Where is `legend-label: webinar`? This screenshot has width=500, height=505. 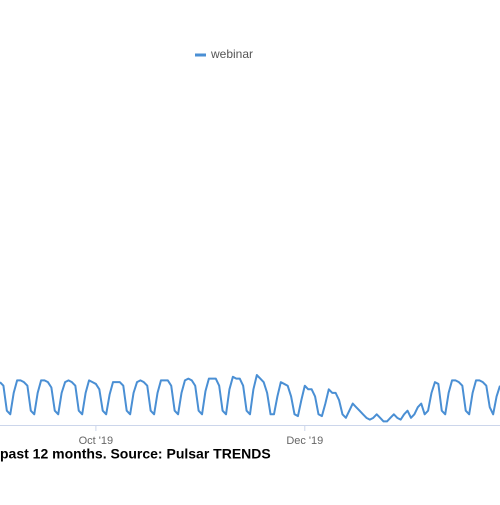
legend-label: webinar is located at coordinates (231, 54).